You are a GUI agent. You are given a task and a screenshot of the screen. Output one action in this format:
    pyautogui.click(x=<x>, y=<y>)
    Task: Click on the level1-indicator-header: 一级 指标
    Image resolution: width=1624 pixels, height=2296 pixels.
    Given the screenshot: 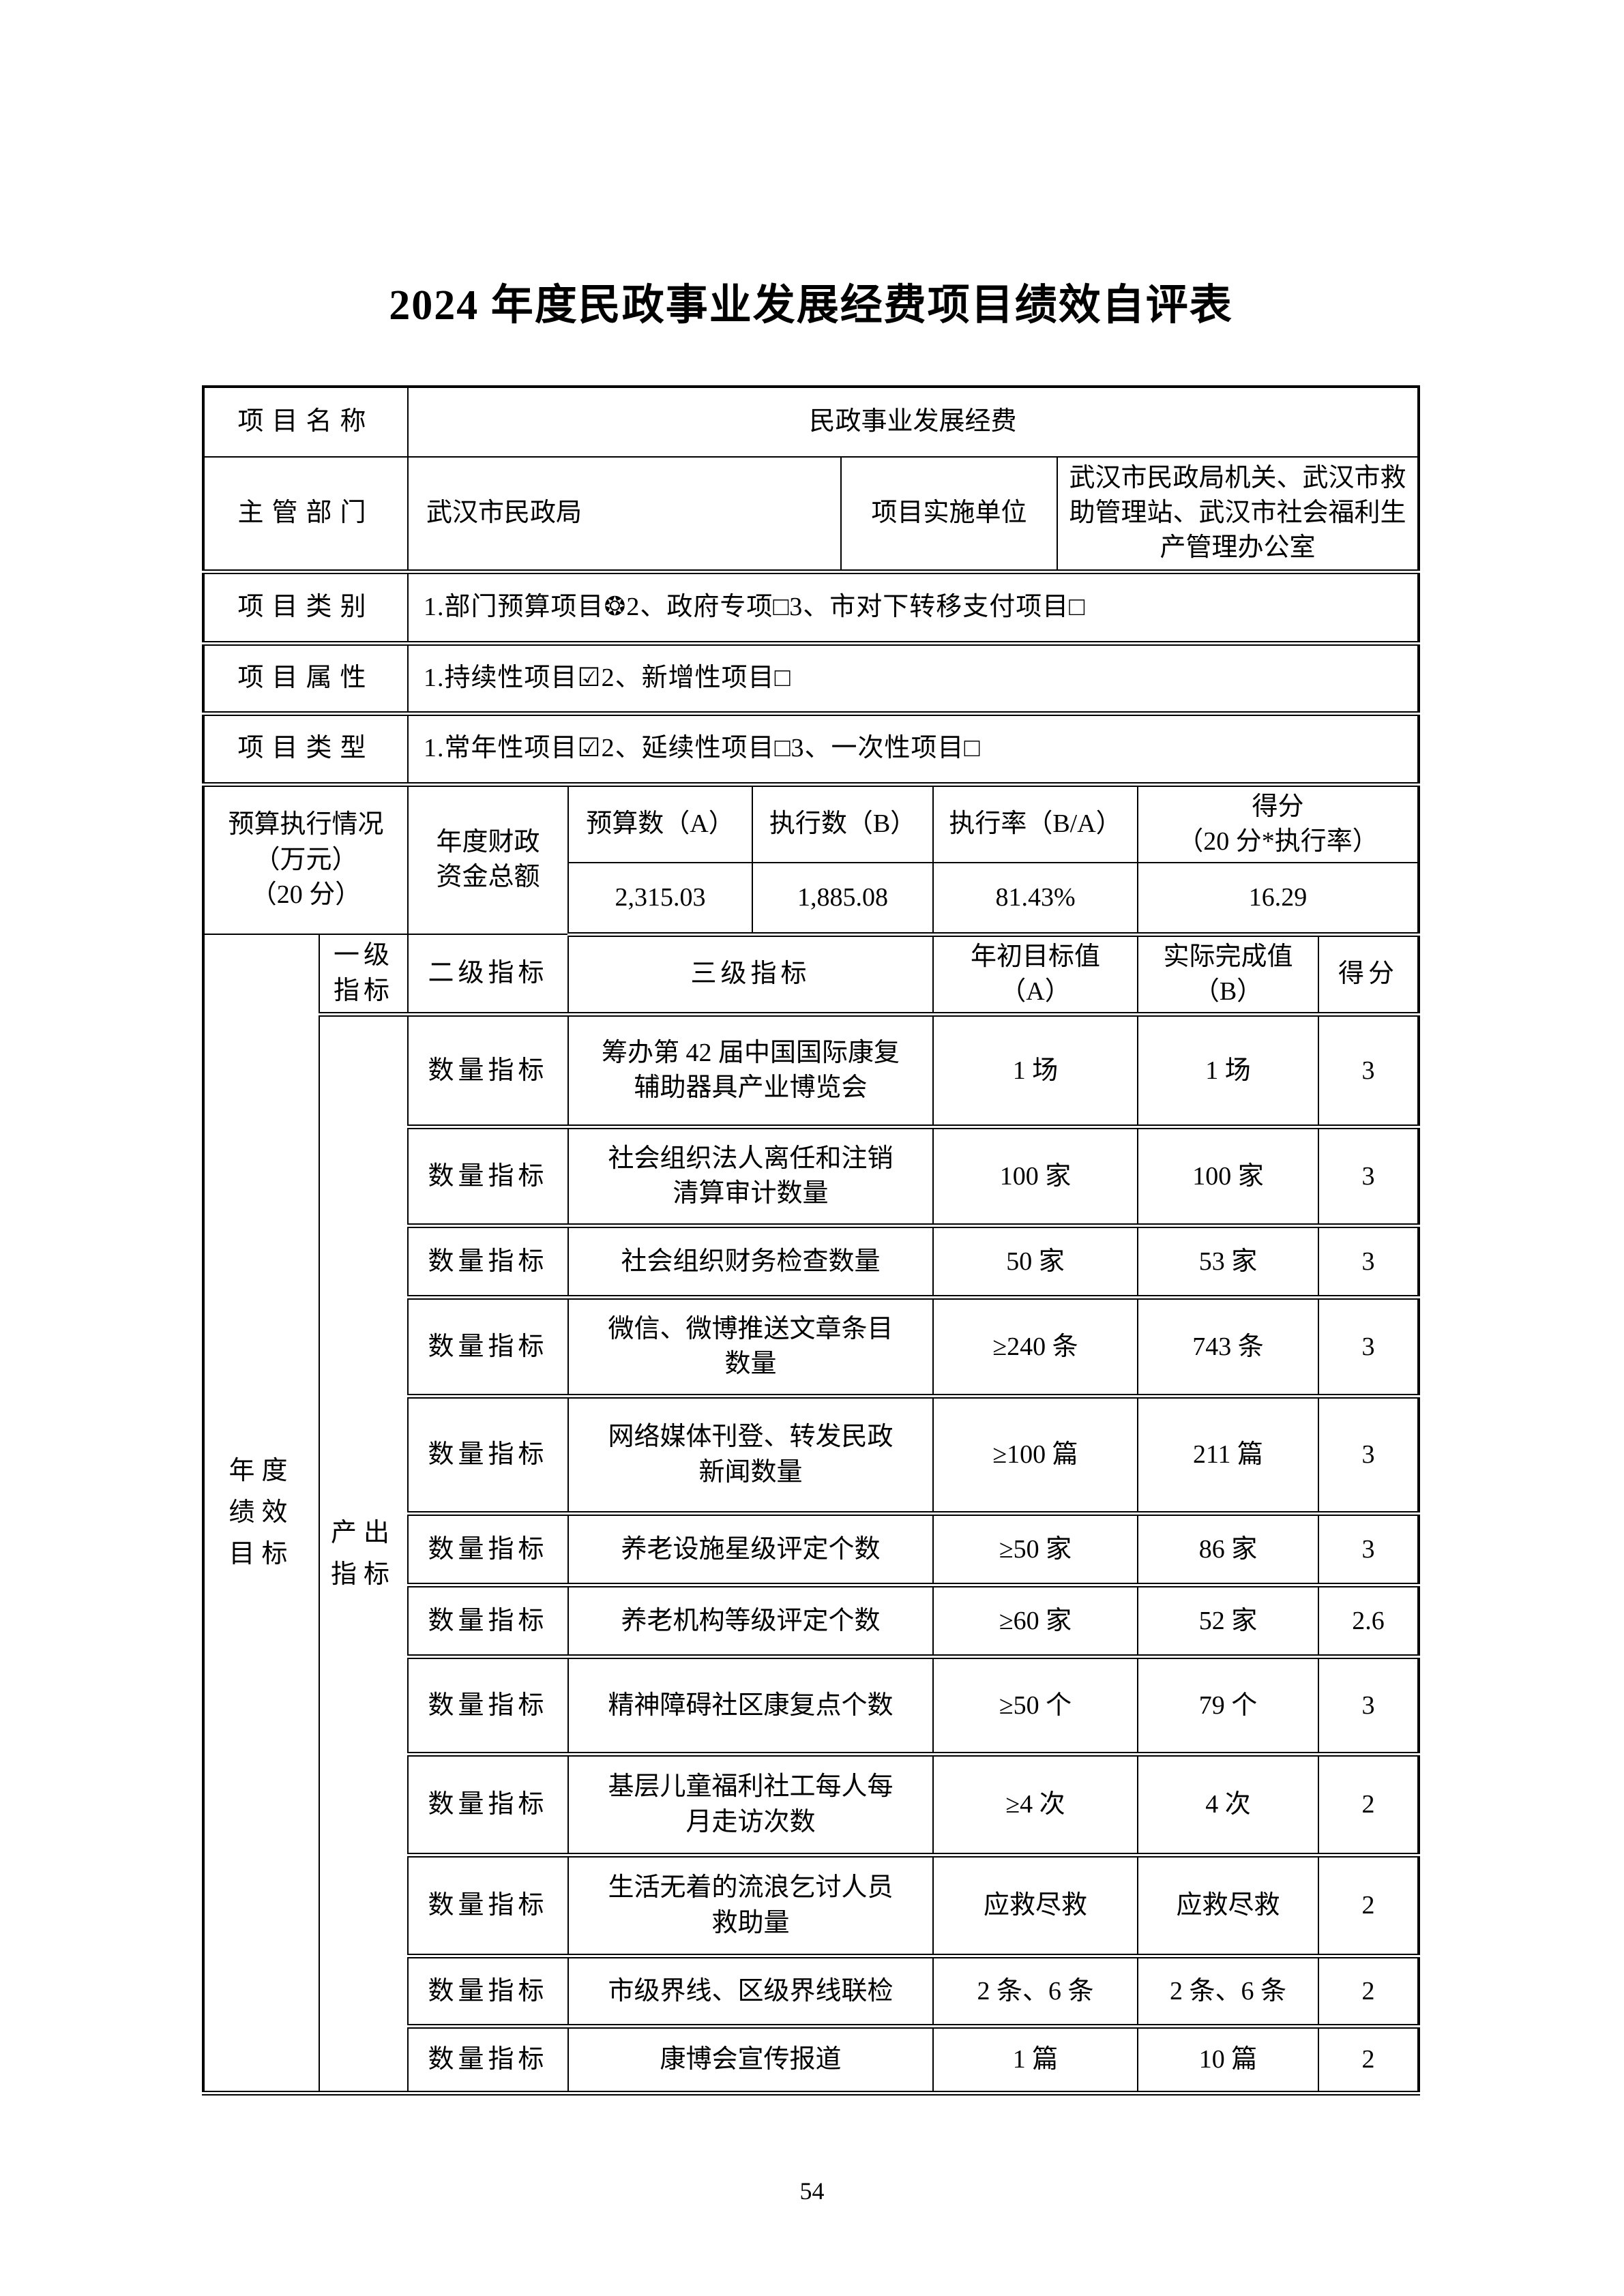 What is the action you would take?
    pyautogui.click(x=363, y=976)
    